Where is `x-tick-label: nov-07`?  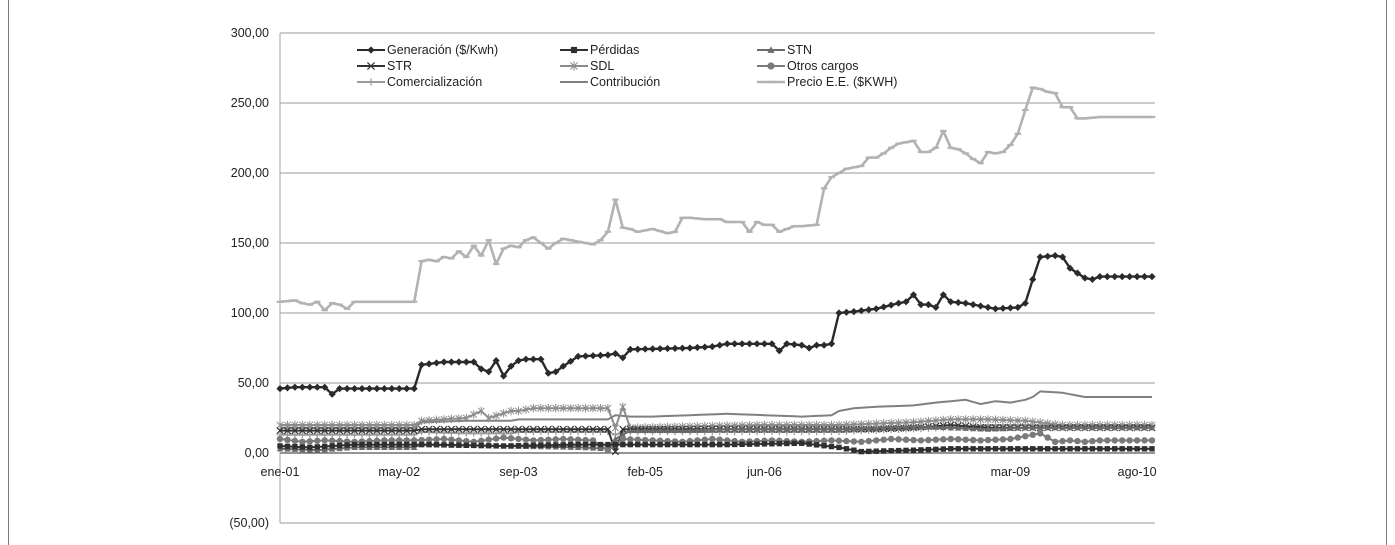 x-tick-label: nov-07 is located at coordinates (891, 472).